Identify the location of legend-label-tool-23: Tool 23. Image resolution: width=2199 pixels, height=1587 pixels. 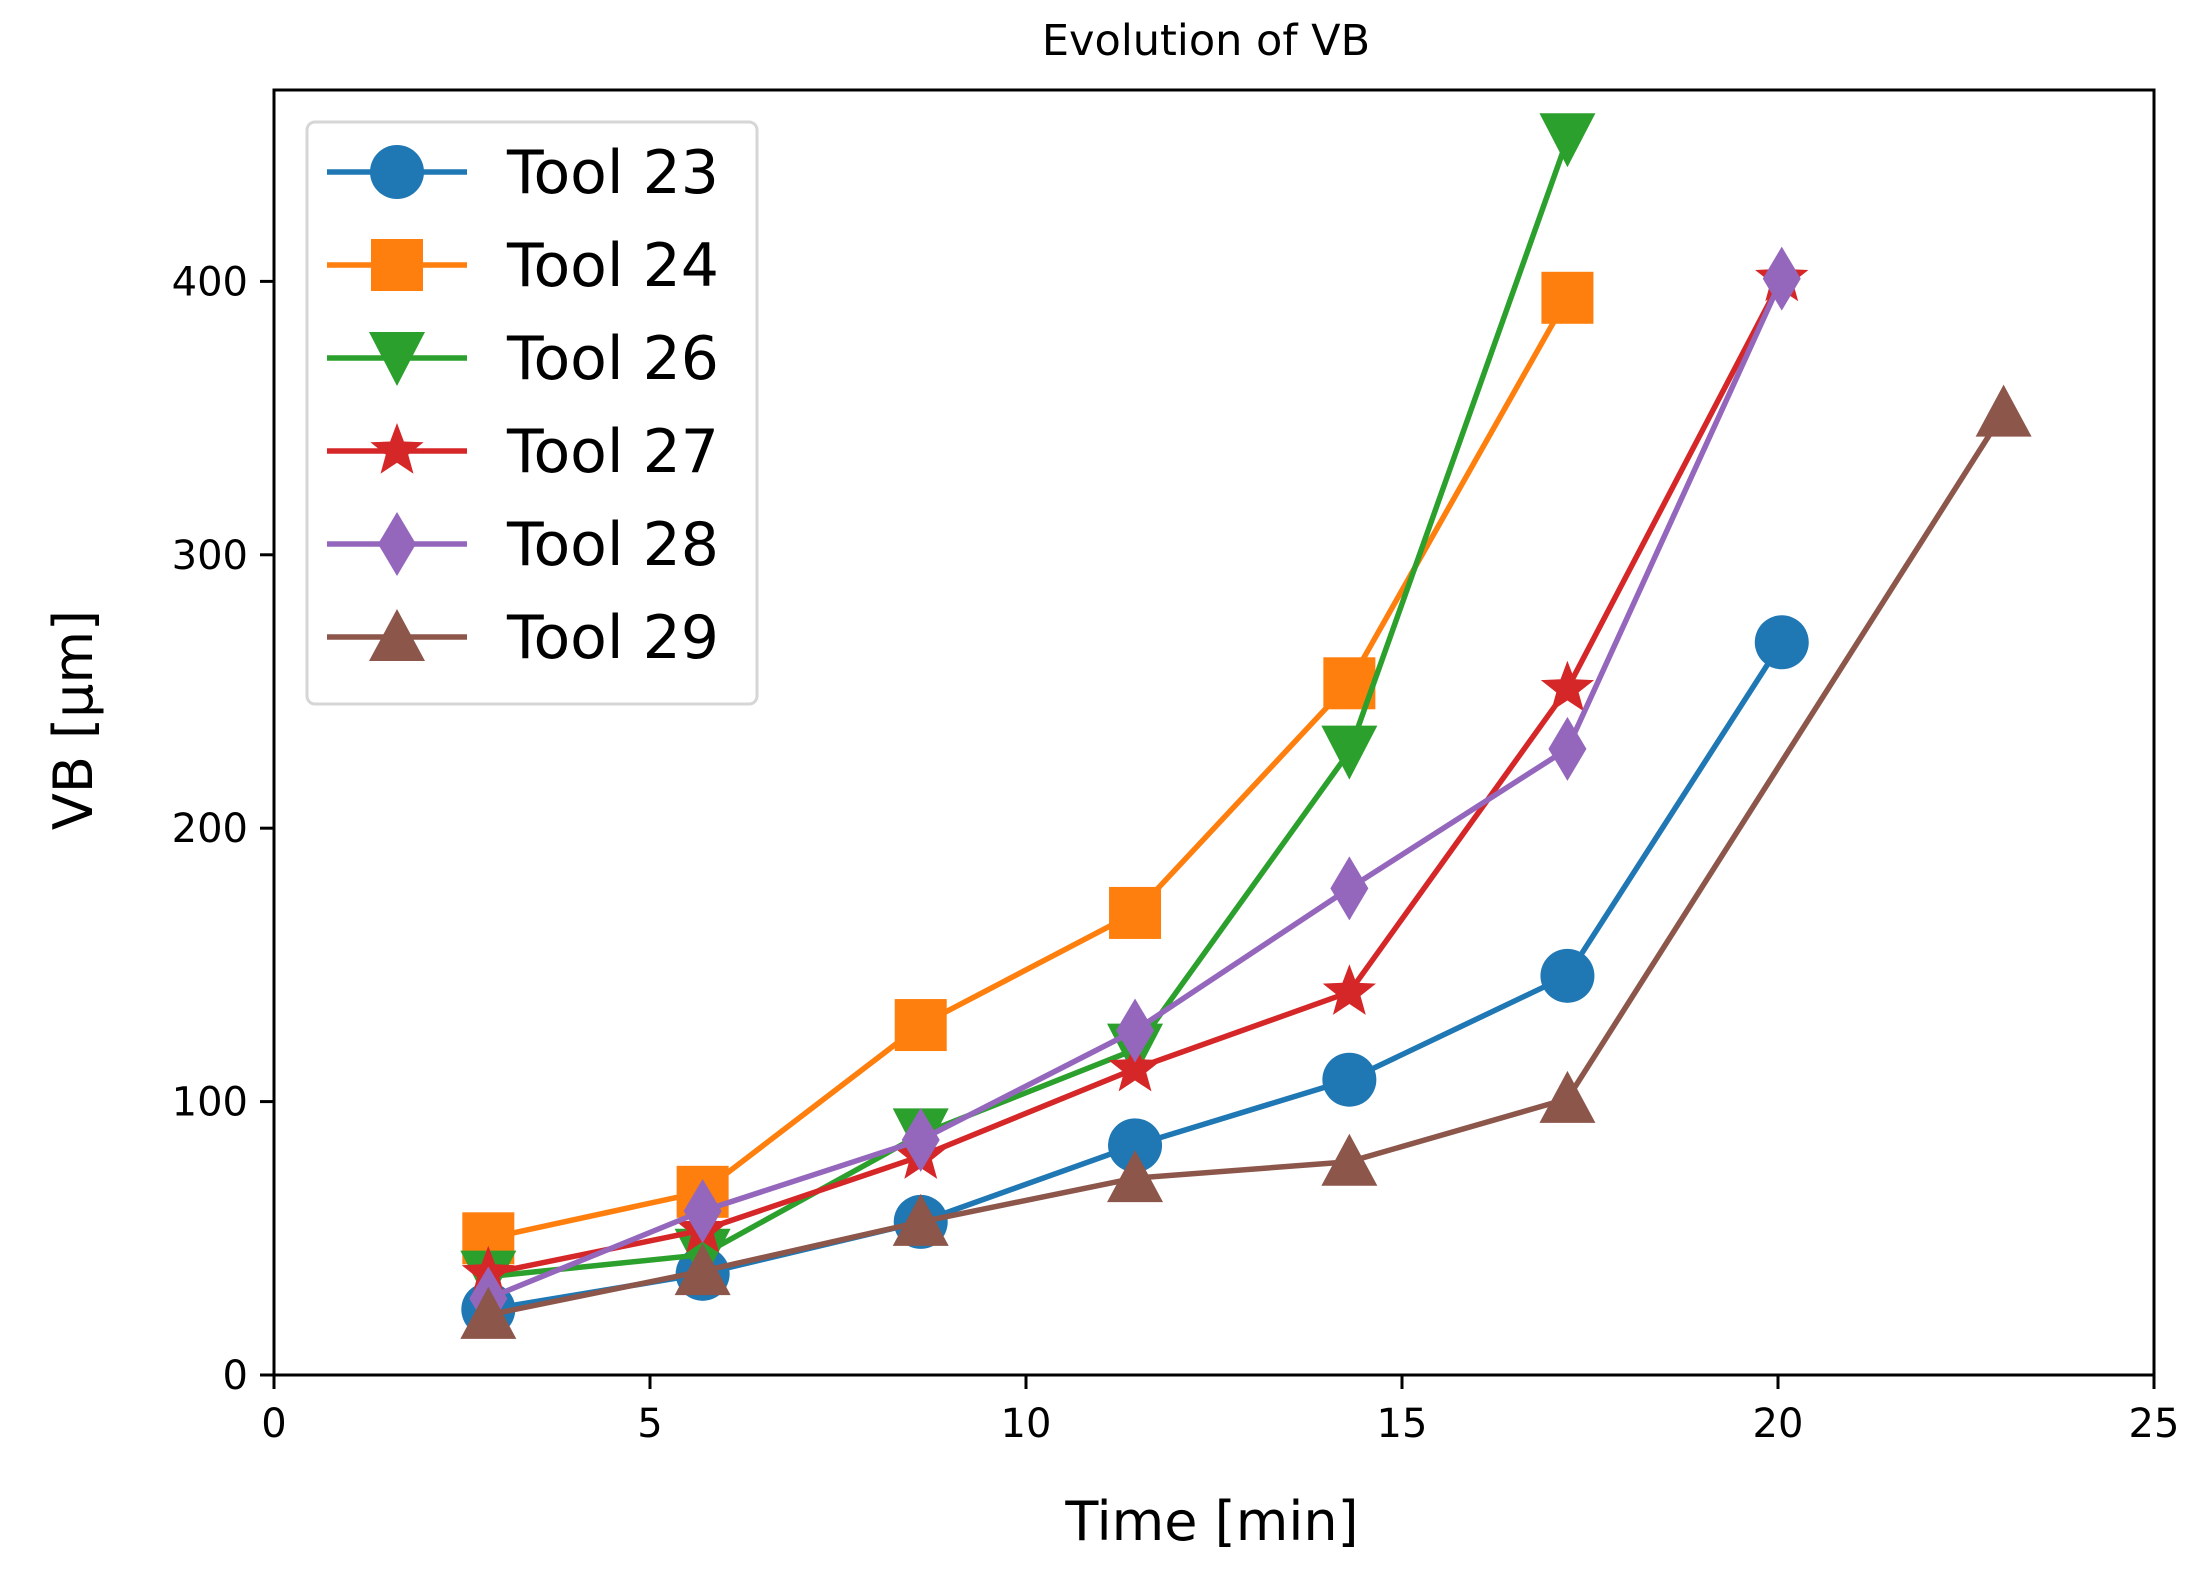
(612, 173).